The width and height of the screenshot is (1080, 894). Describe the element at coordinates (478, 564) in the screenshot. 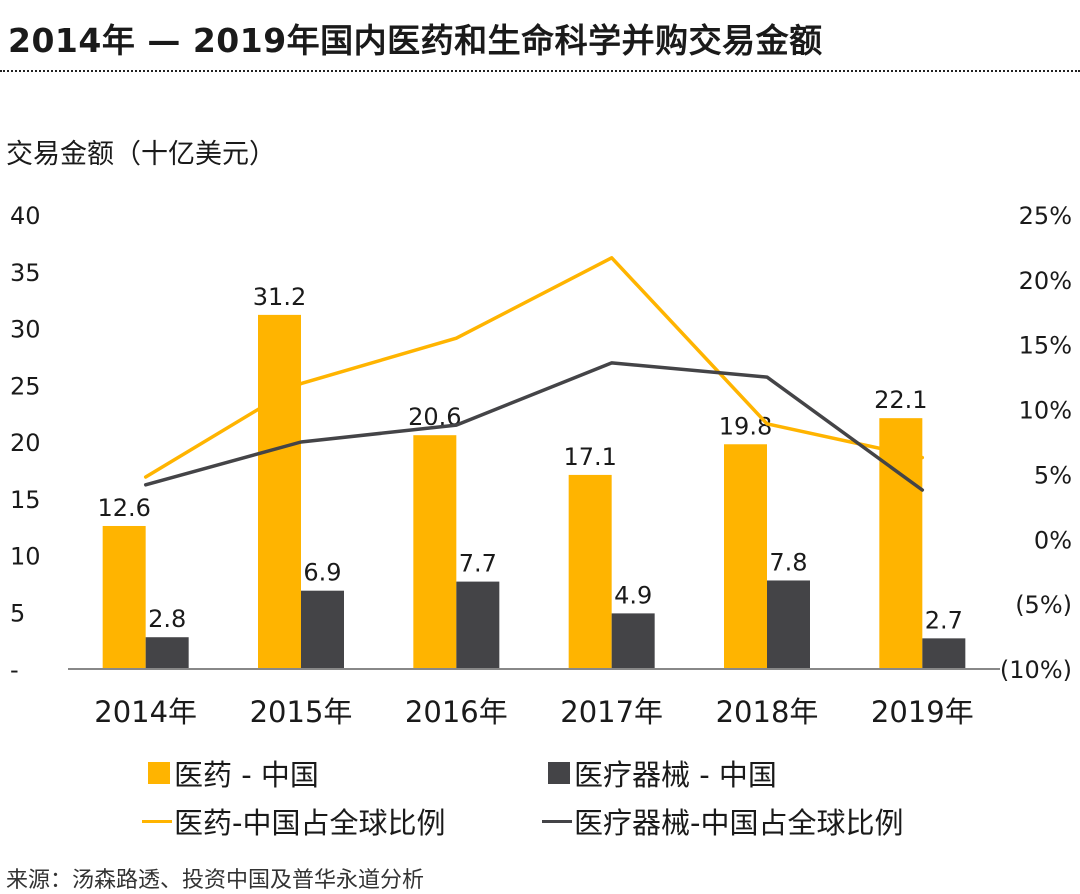

I see `data-label-device: 7.7` at that location.